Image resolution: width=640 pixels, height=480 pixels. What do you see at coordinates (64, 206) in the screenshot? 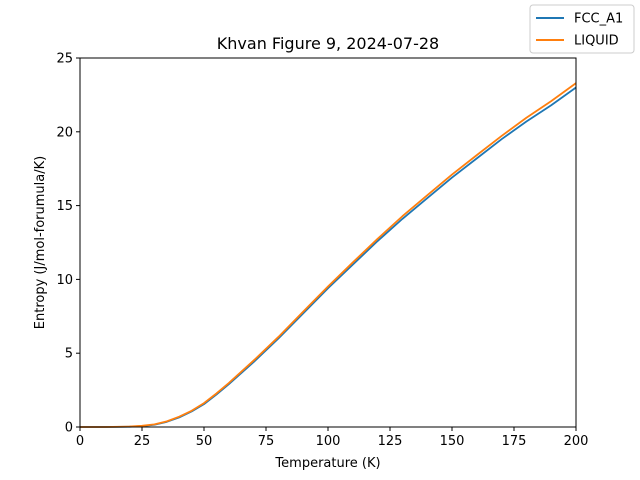
I see `y-tick-label: 15` at bounding box center [64, 206].